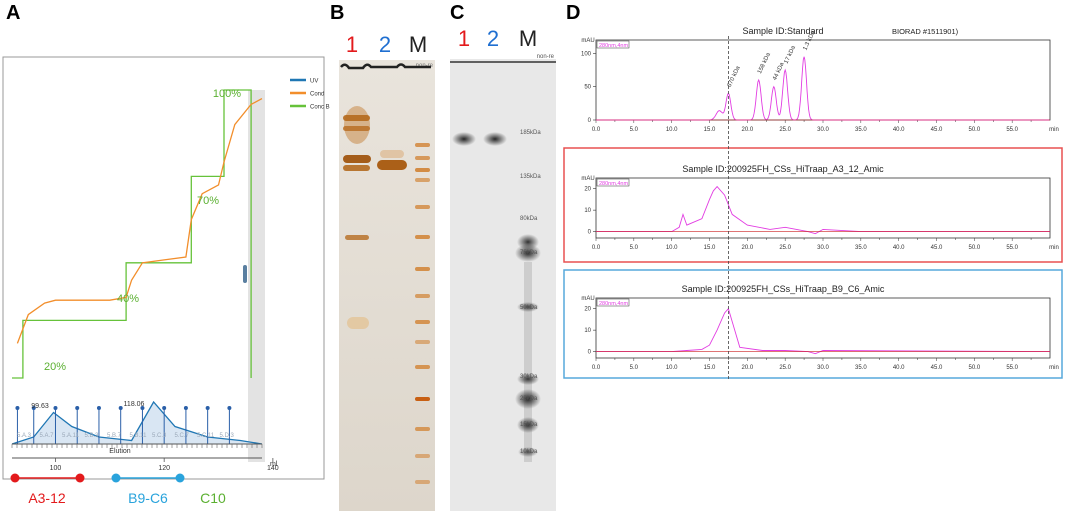  Describe the element at coordinates (925, 31) in the screenshot. I see `chart-note: BIORAD #1511901)` at that location.